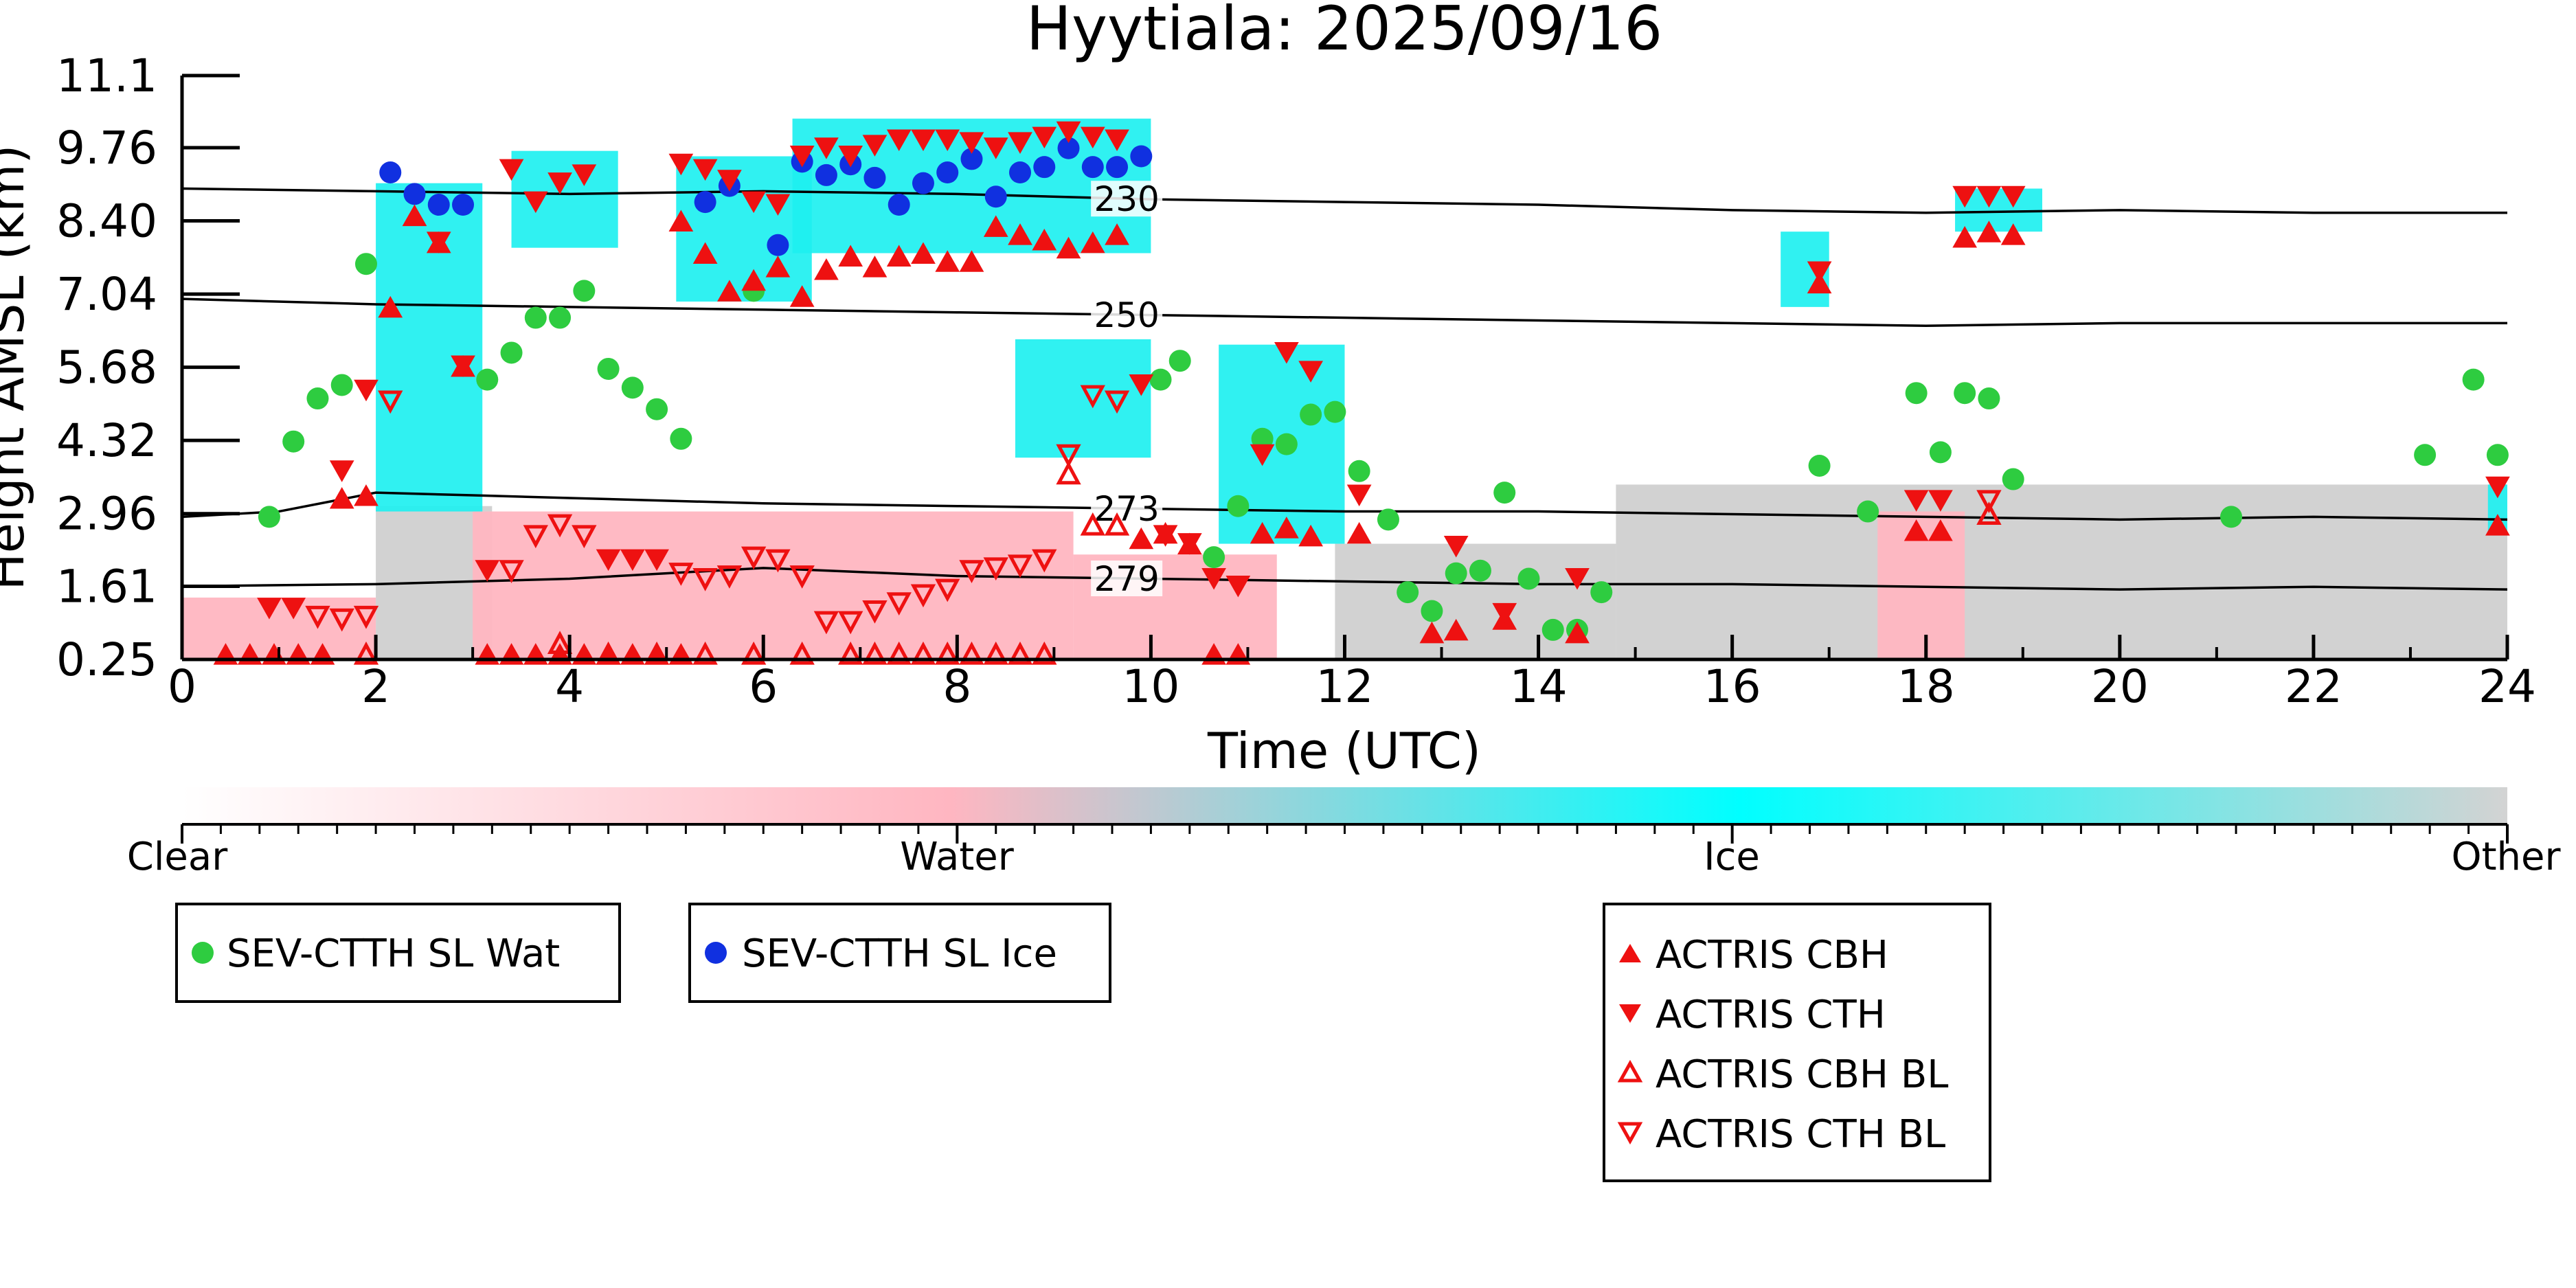 The image size is (2576, 1288). What do you see at coordinates (1539, 686) in the screenshot?
I see `x-tick-label-14: 14` at bounding box center [1539, 686].